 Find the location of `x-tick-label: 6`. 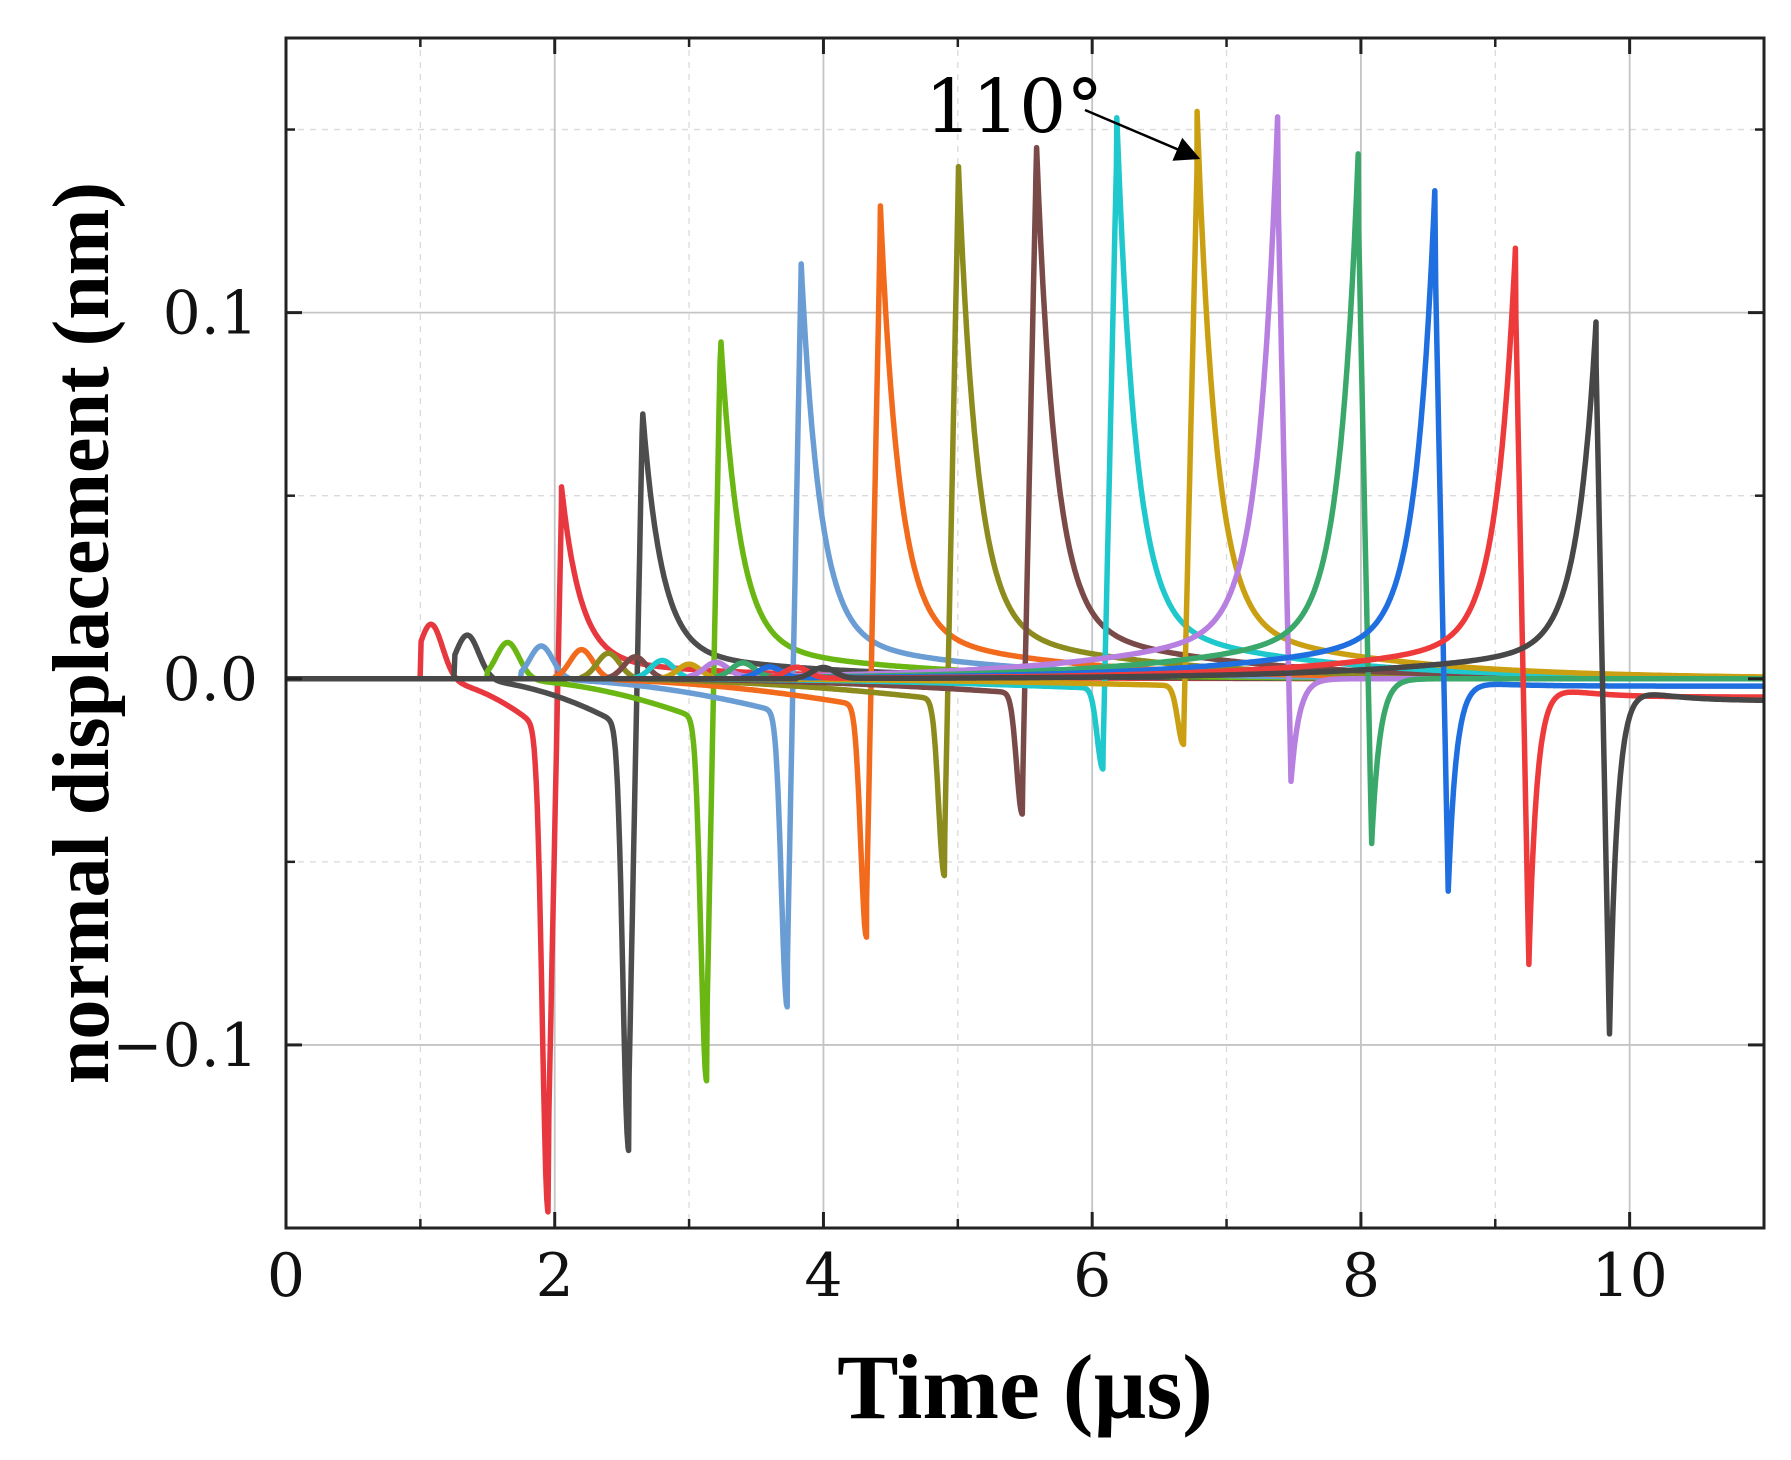

x-tick-label: 6 is located at coordinates (1092, 1276).